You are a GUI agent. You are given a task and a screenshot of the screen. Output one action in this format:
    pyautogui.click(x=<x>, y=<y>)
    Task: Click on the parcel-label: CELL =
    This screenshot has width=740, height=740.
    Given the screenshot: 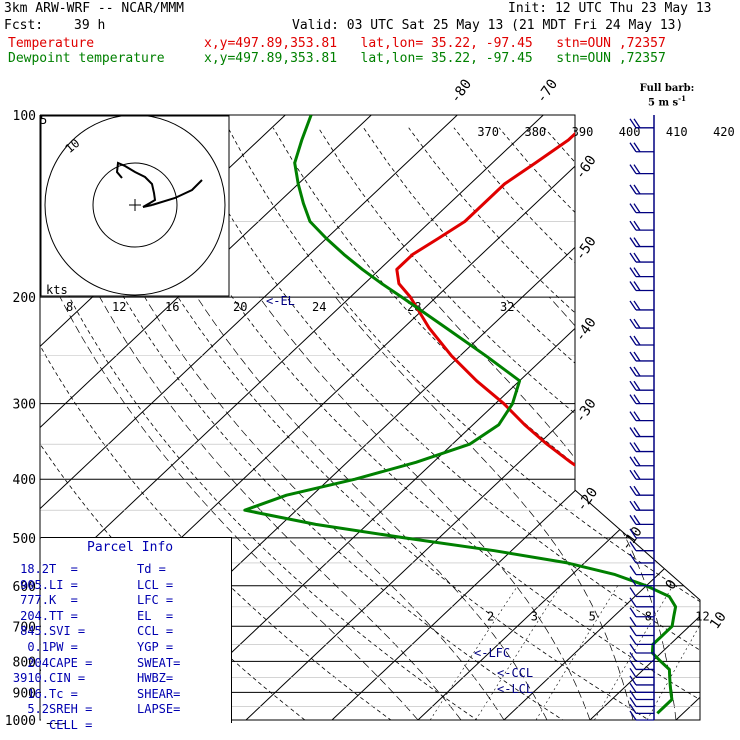 What is the action you would take?
    pyautogui.click(x=71, y=724)
    